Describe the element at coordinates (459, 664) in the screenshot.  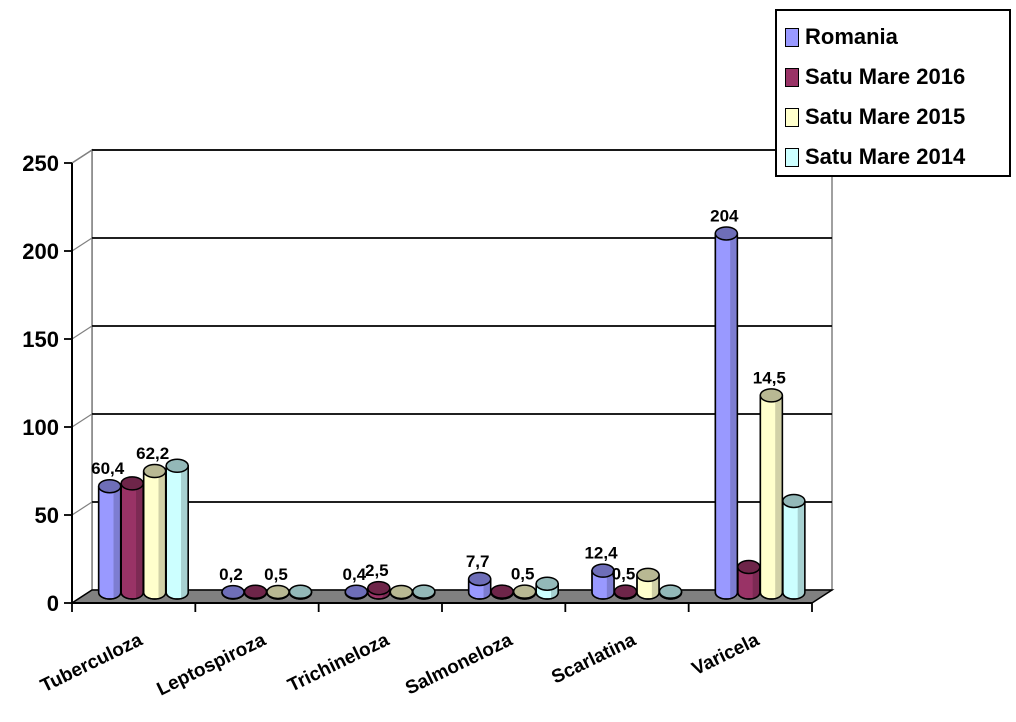
I see `x-tick-label-salmoneloza: Salmoneloza` at that location.